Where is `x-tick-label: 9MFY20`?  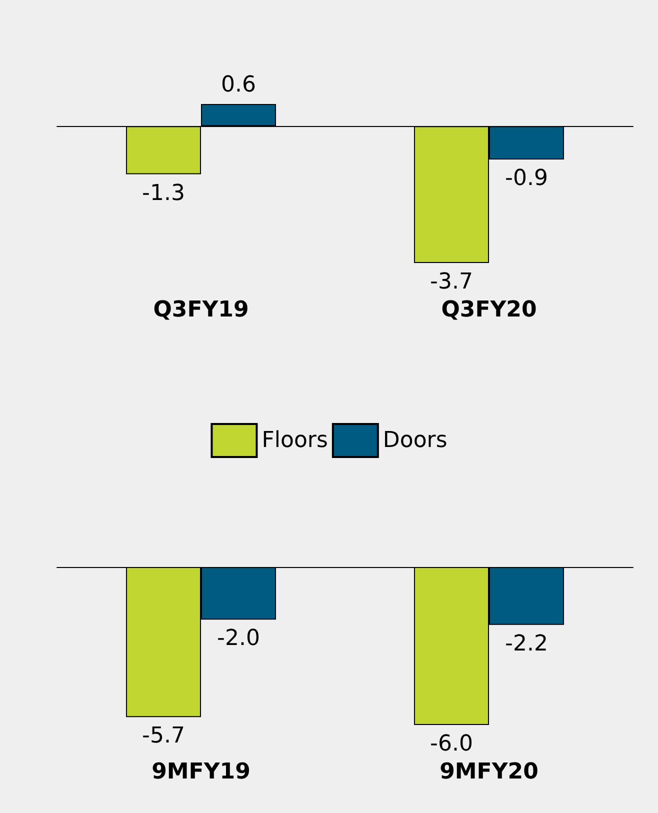 x-tick-label: 9MFY20 is located at coordinates (489, 772).